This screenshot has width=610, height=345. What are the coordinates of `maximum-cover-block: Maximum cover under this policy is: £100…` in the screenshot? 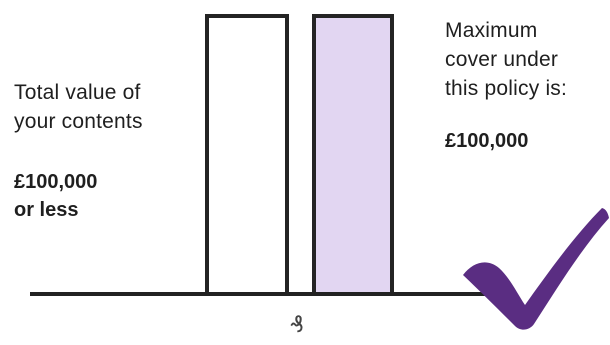 It's located at (525, 85).